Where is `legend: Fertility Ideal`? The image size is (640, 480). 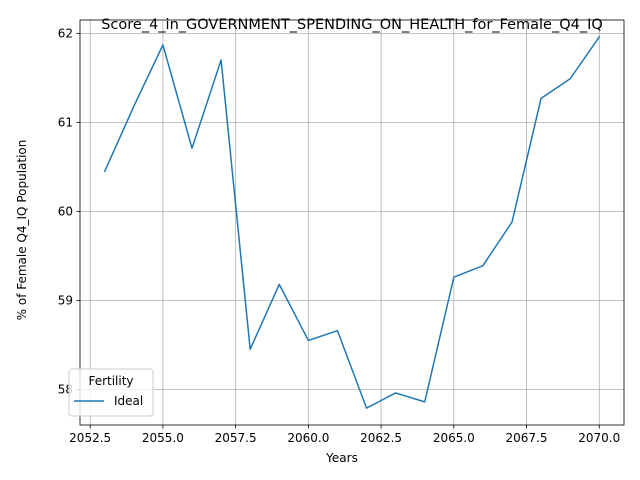
legend: Fertility Ideal is located at coordinates (111, 392).